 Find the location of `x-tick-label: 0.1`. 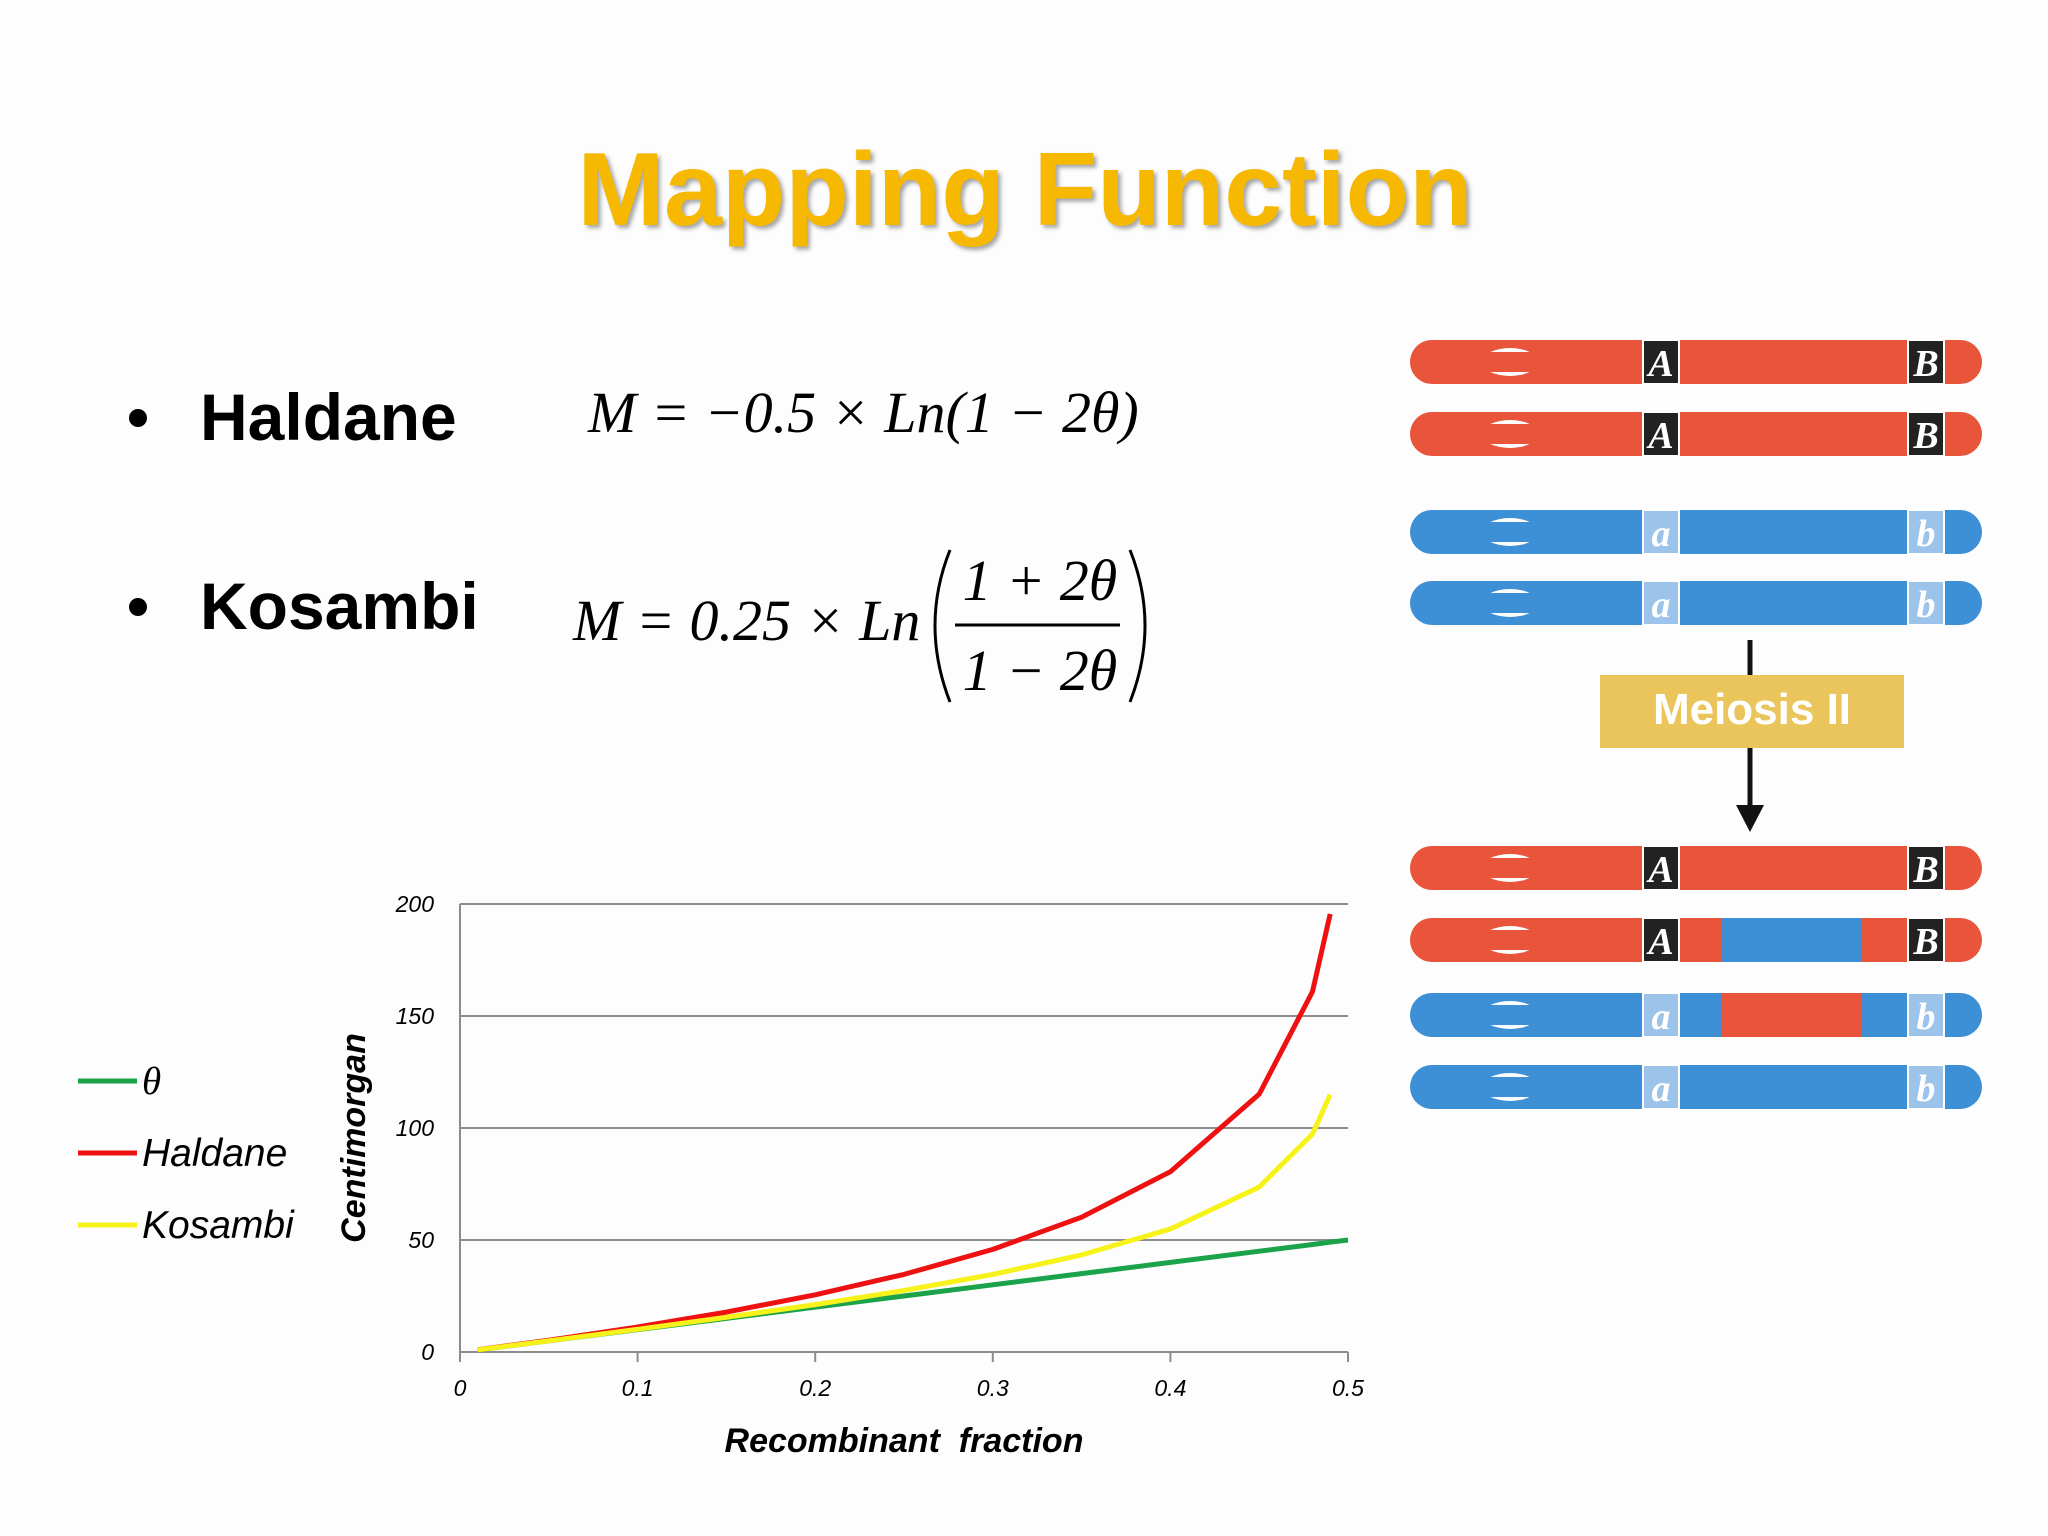

x-tick-label: 0.1 is located at coordinates (638, 1388).